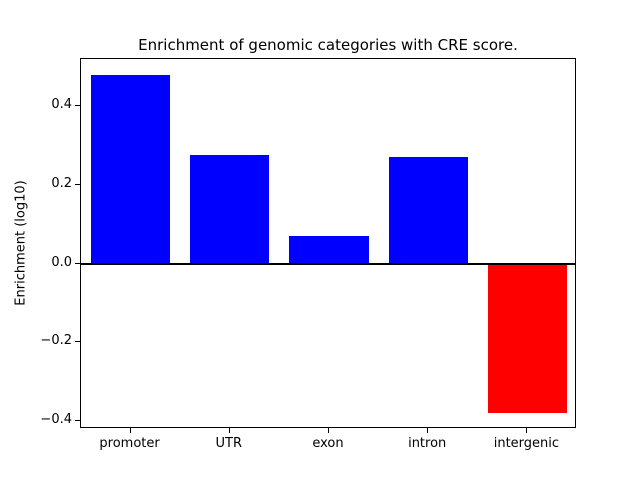 Image resolution: width=640 pixels, height=480 pixels. What do you see at coordinates (428, 210) in the screenshot?
I see `bar-intron` at bounding box center [428, 210].